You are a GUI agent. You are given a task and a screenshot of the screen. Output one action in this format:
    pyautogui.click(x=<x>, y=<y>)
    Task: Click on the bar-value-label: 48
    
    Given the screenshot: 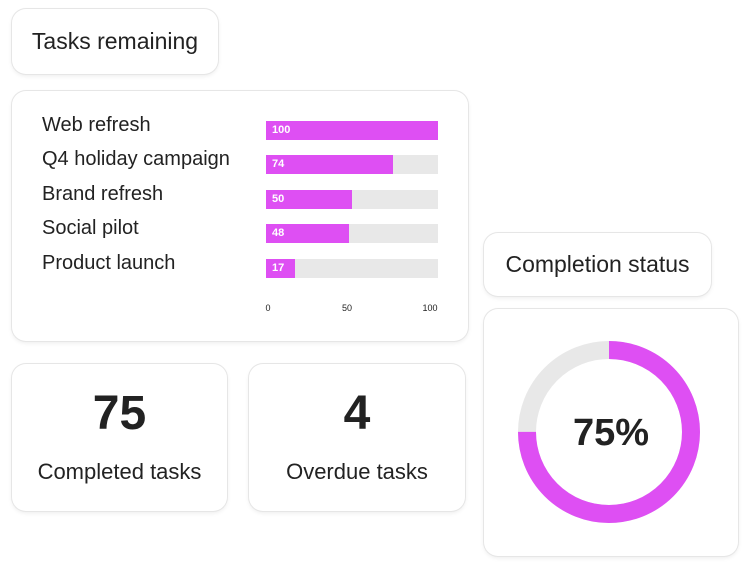 What is the action you would take?
    pyautogui.click(x=278, y=233)
    